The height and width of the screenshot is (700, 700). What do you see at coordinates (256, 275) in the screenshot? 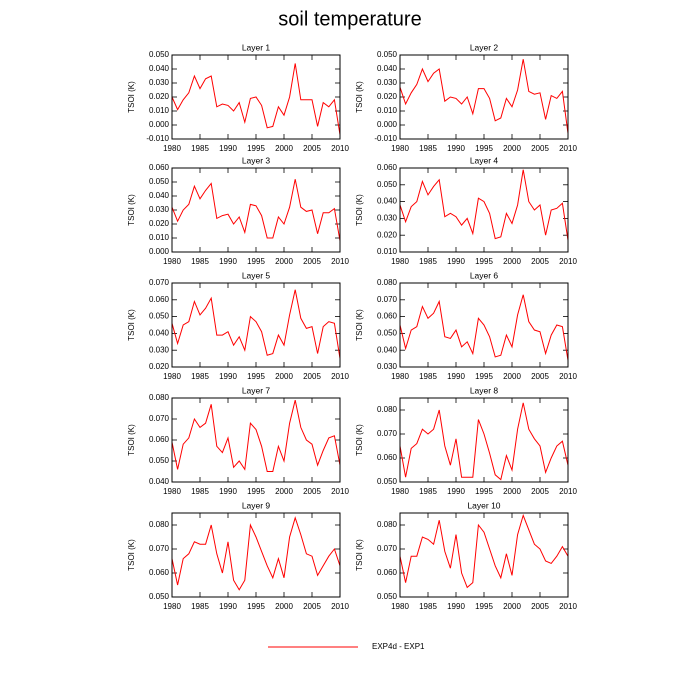
I see `panel-title: Layer 5` at bounding box center [256, 275].